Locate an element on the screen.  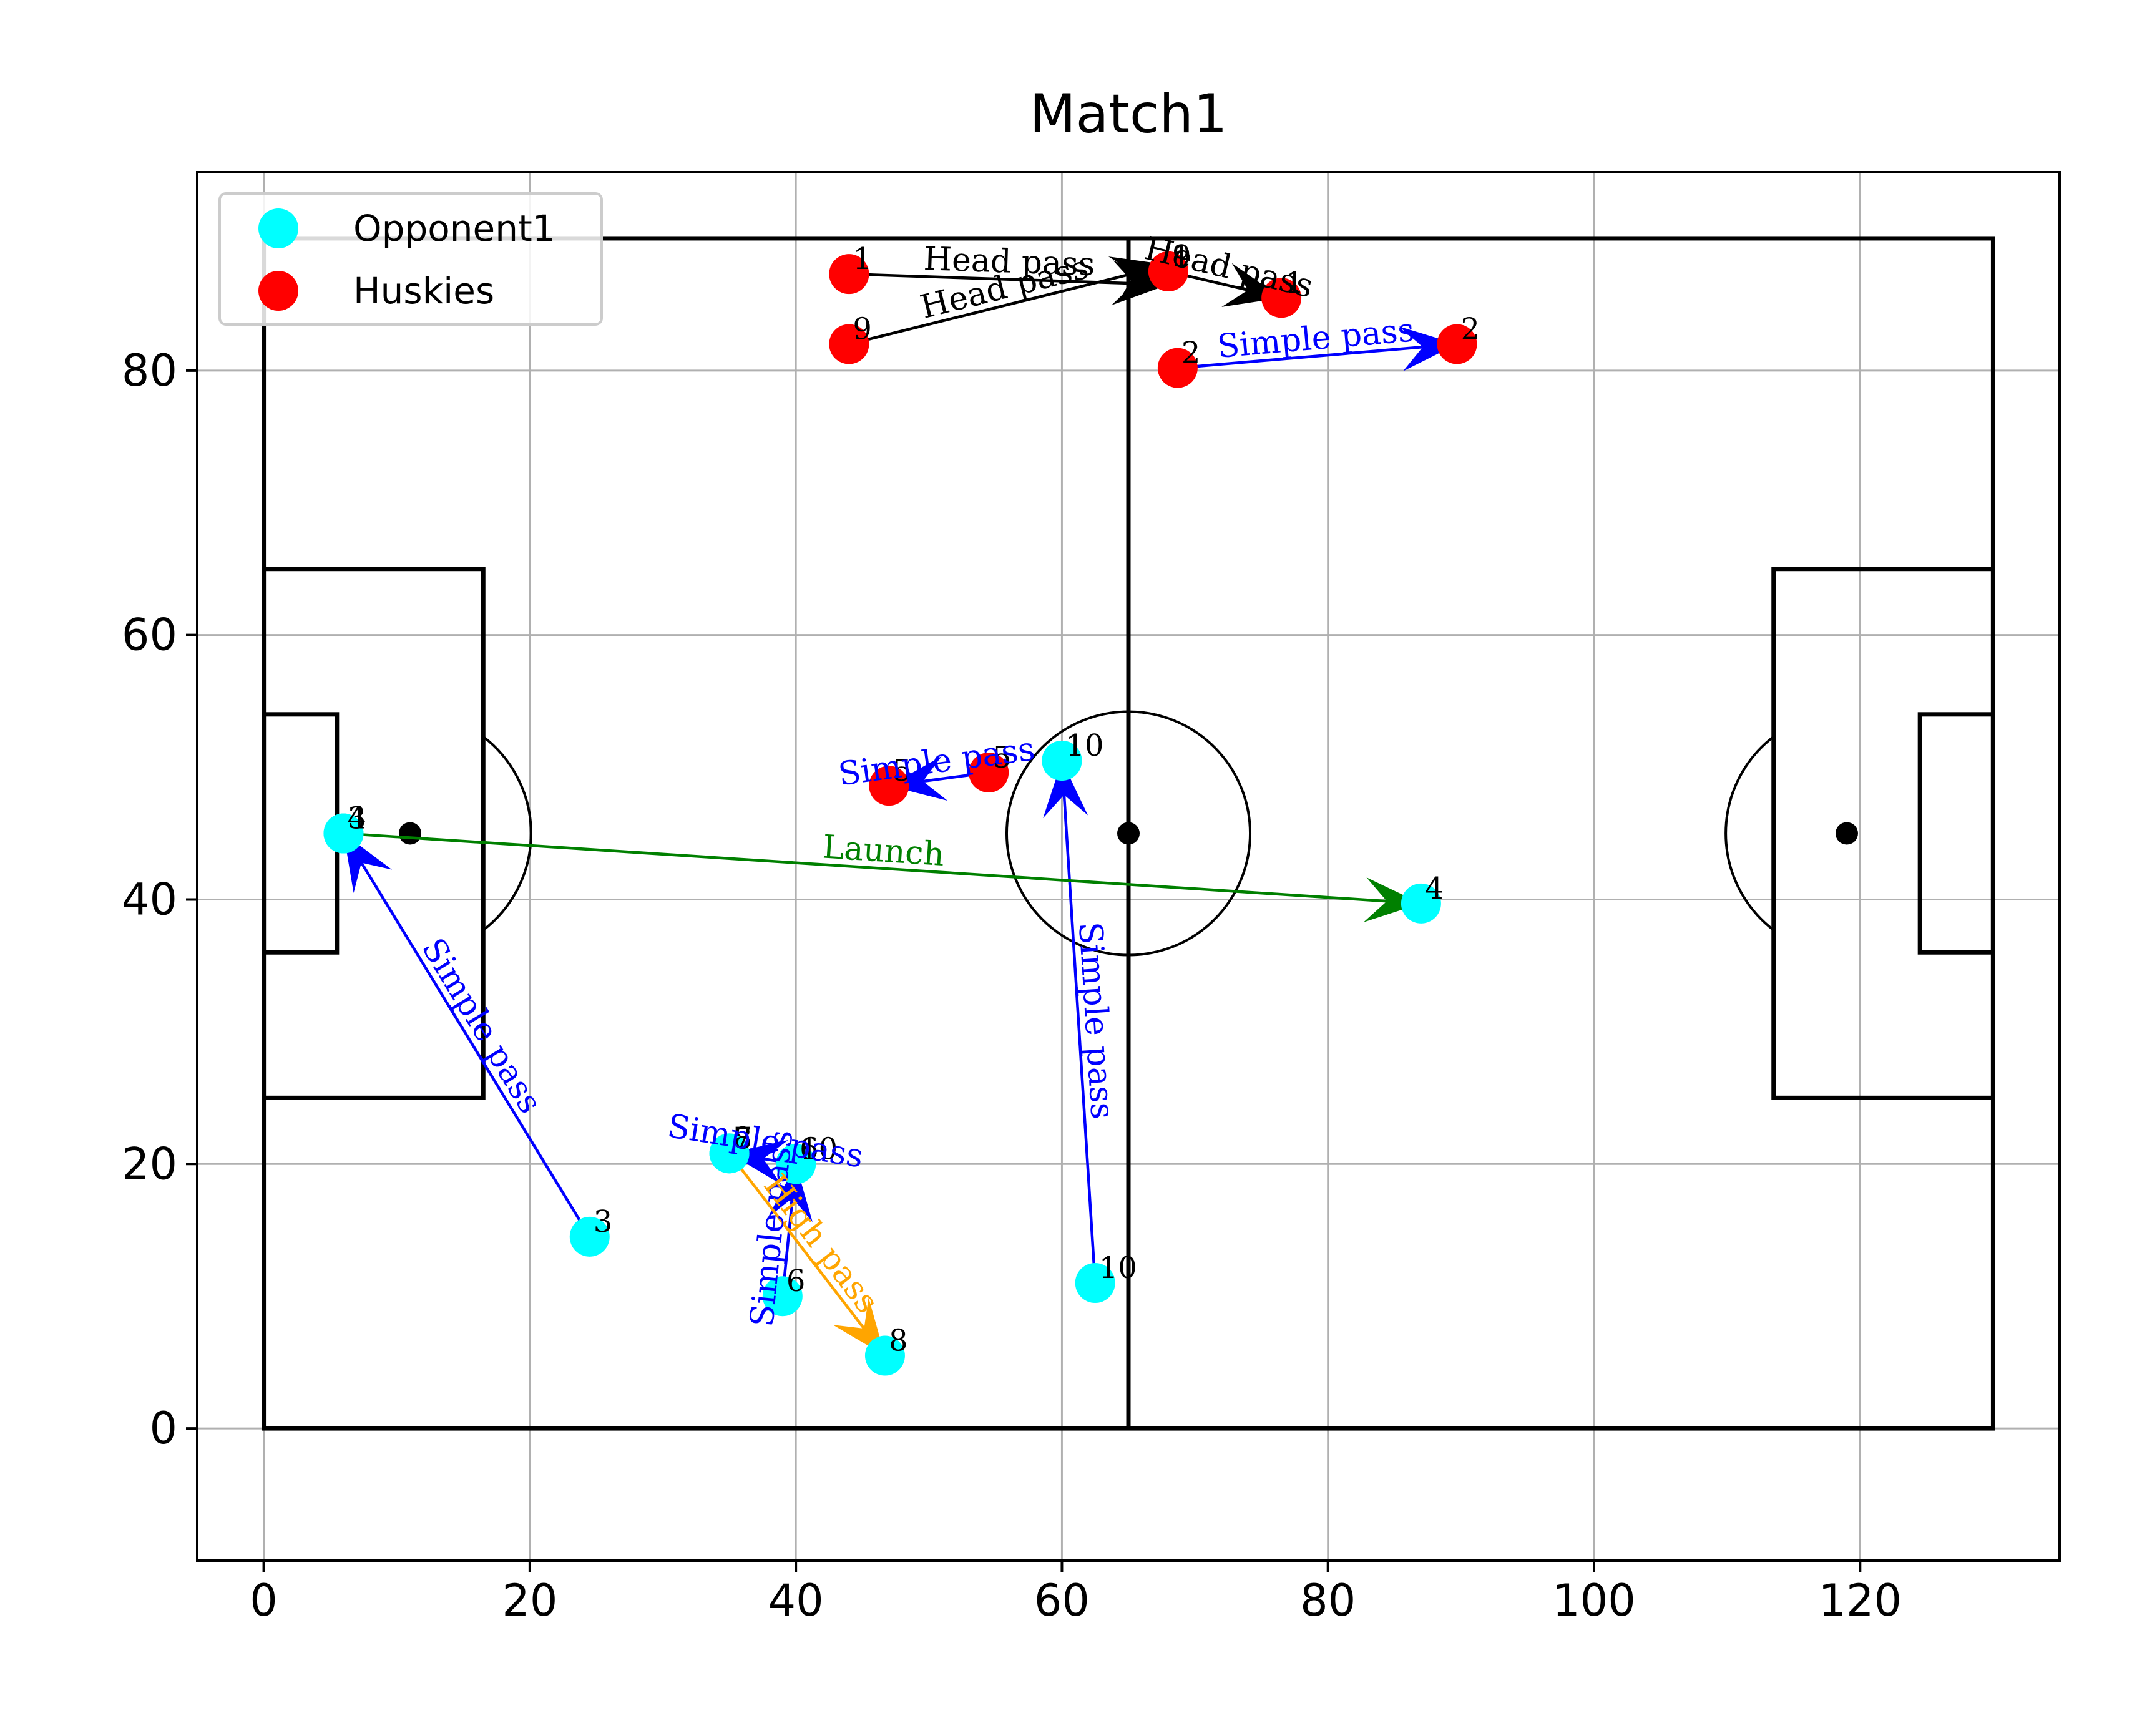
point-label-opponent1-0: 4 is located at coordinates (356, 818).